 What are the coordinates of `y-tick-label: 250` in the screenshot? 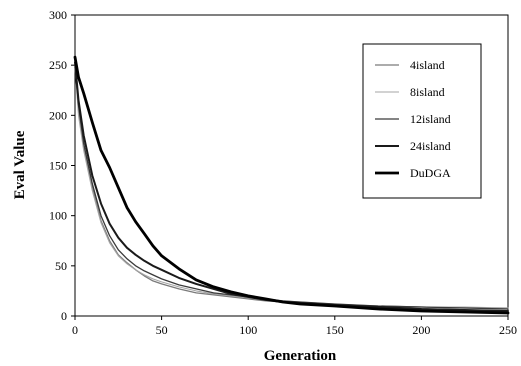 It's located at (58, 65).